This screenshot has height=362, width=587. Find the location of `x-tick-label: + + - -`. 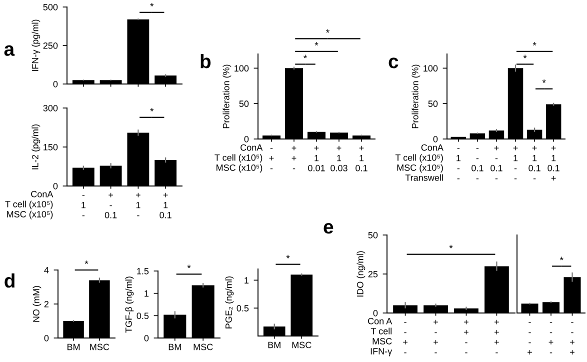

x-tick-label: + + - - is located at coordinates (466, 337).